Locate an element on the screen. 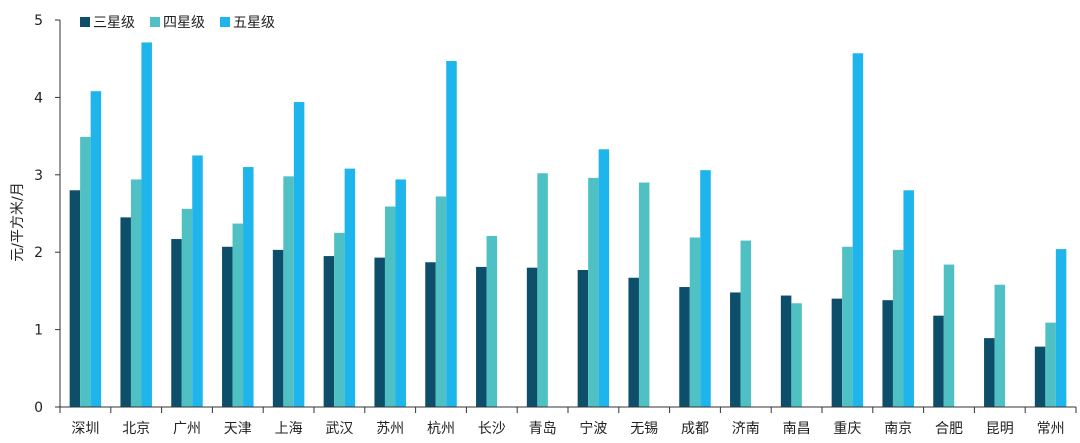 The height and width of the screenshot is (443, 1080). x-tick-label: 南昌 is located at coordinates (797, 429).